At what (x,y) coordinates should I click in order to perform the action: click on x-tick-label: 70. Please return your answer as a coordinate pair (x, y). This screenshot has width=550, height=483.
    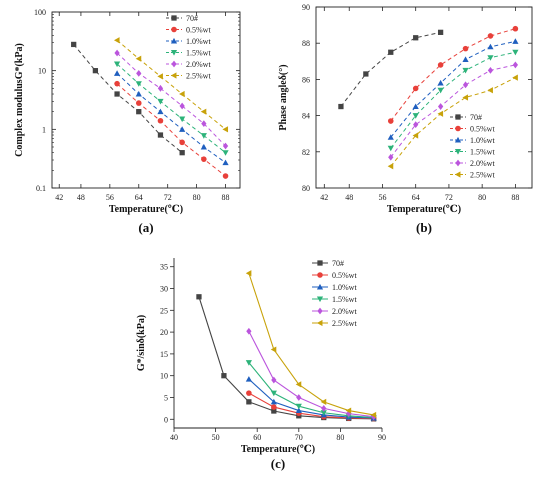
    Looking at the image, I should click on (299, 437).